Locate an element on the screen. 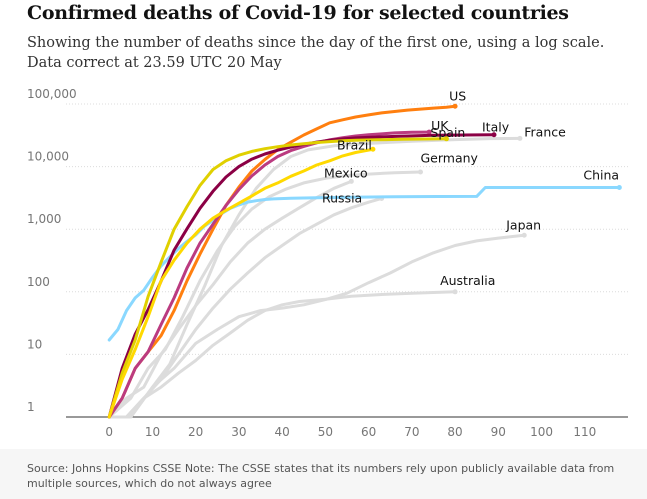 This screenshot has height=499, width=647. series-label-mexico: Mexico is located at coordinates (346, 172).